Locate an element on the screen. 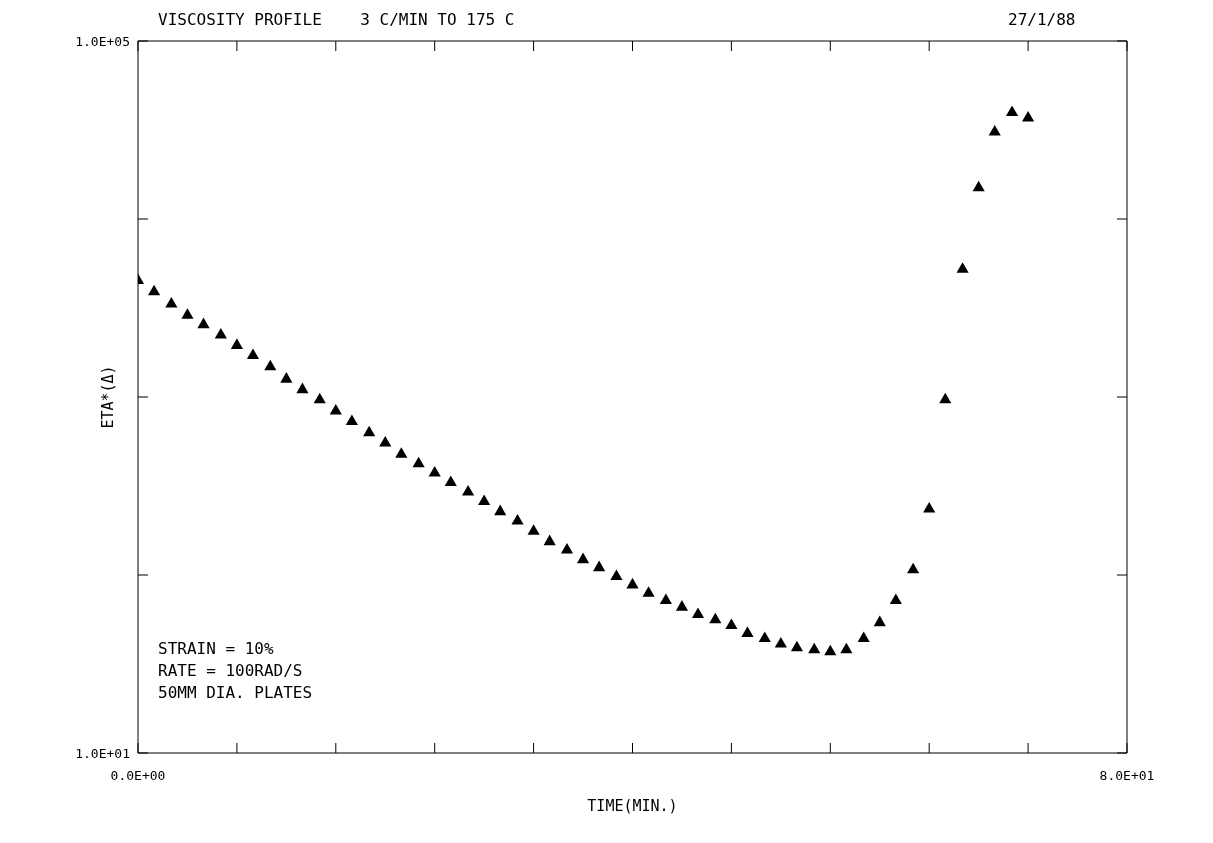  annotation: 50MM DIA. PLATES is located at coordinates (235, 693).